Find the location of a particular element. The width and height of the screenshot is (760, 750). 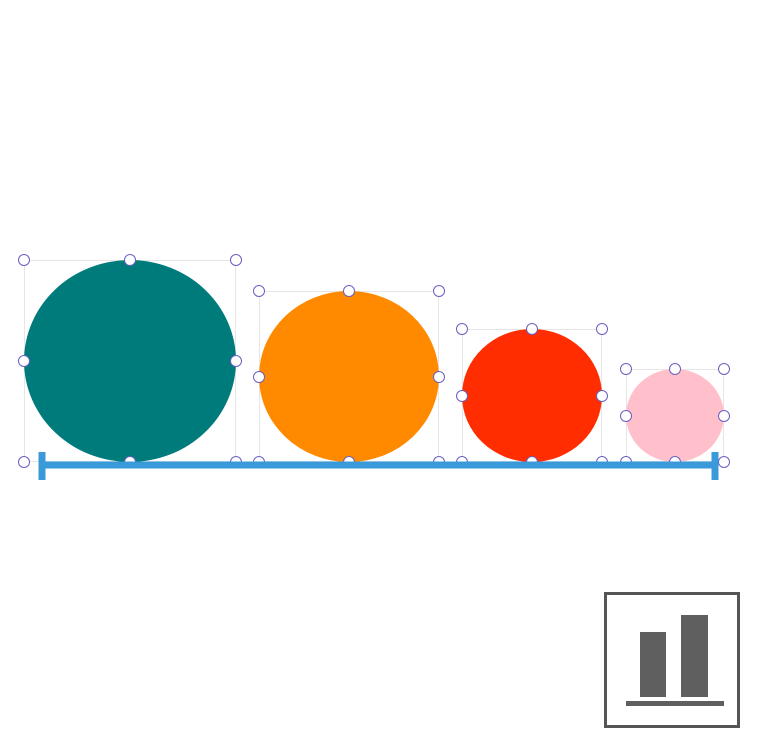

orange-circle is located at coordinates (349, 376).